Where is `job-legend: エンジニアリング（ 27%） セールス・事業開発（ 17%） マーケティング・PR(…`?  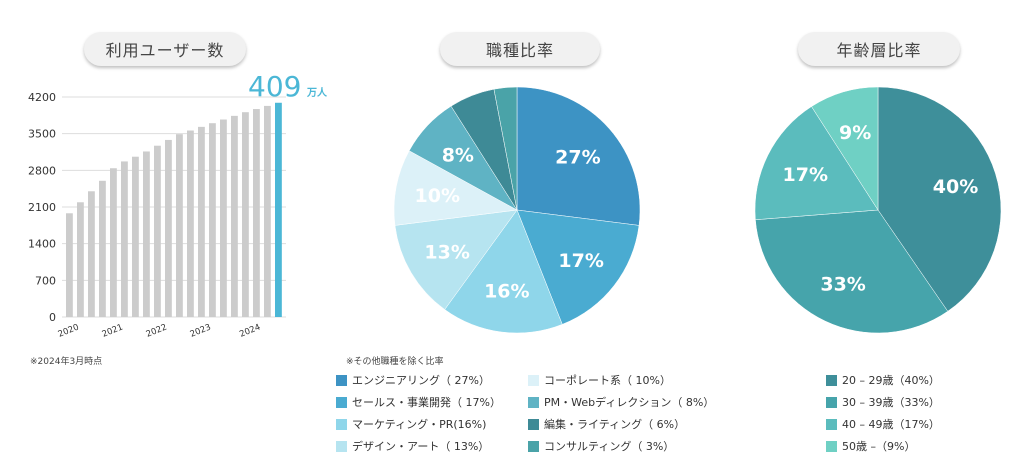 job-legend: エンジニアリング（ 27%） セールス・事業開発（ 17%） マーケティング・PR(… is located at coordinates (546, 422).